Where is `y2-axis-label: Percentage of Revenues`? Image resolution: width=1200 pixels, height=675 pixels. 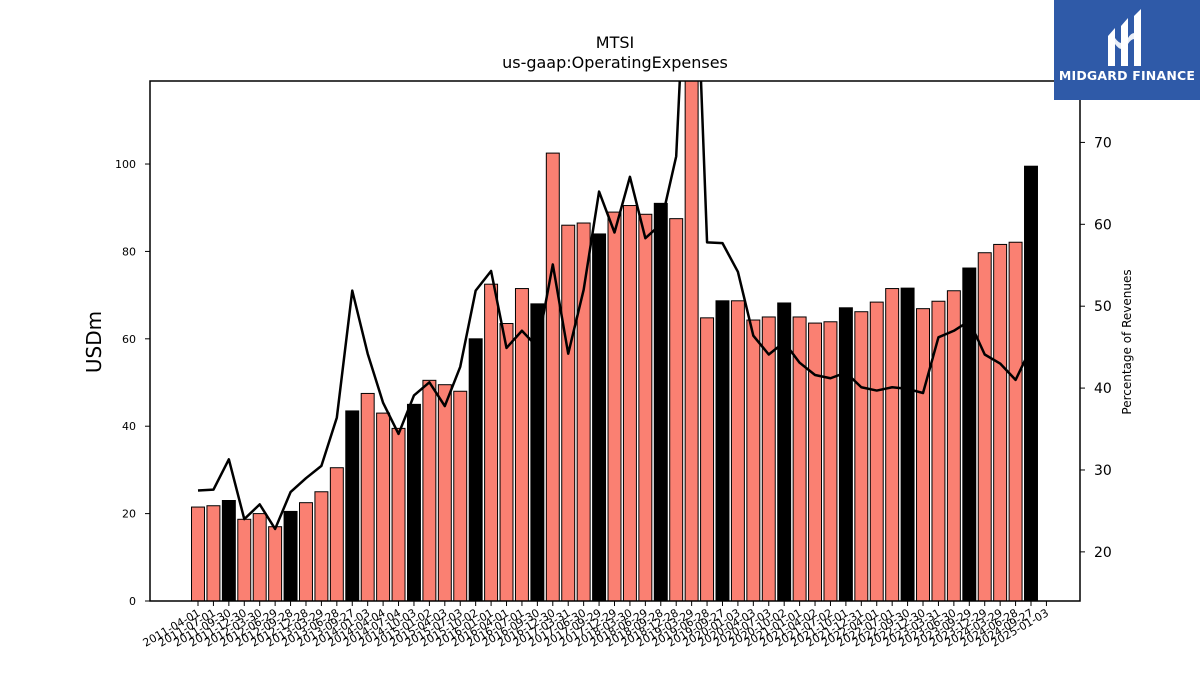 y2-axis-label: Percentage of Revenues is located at coordinates (1127, 341).